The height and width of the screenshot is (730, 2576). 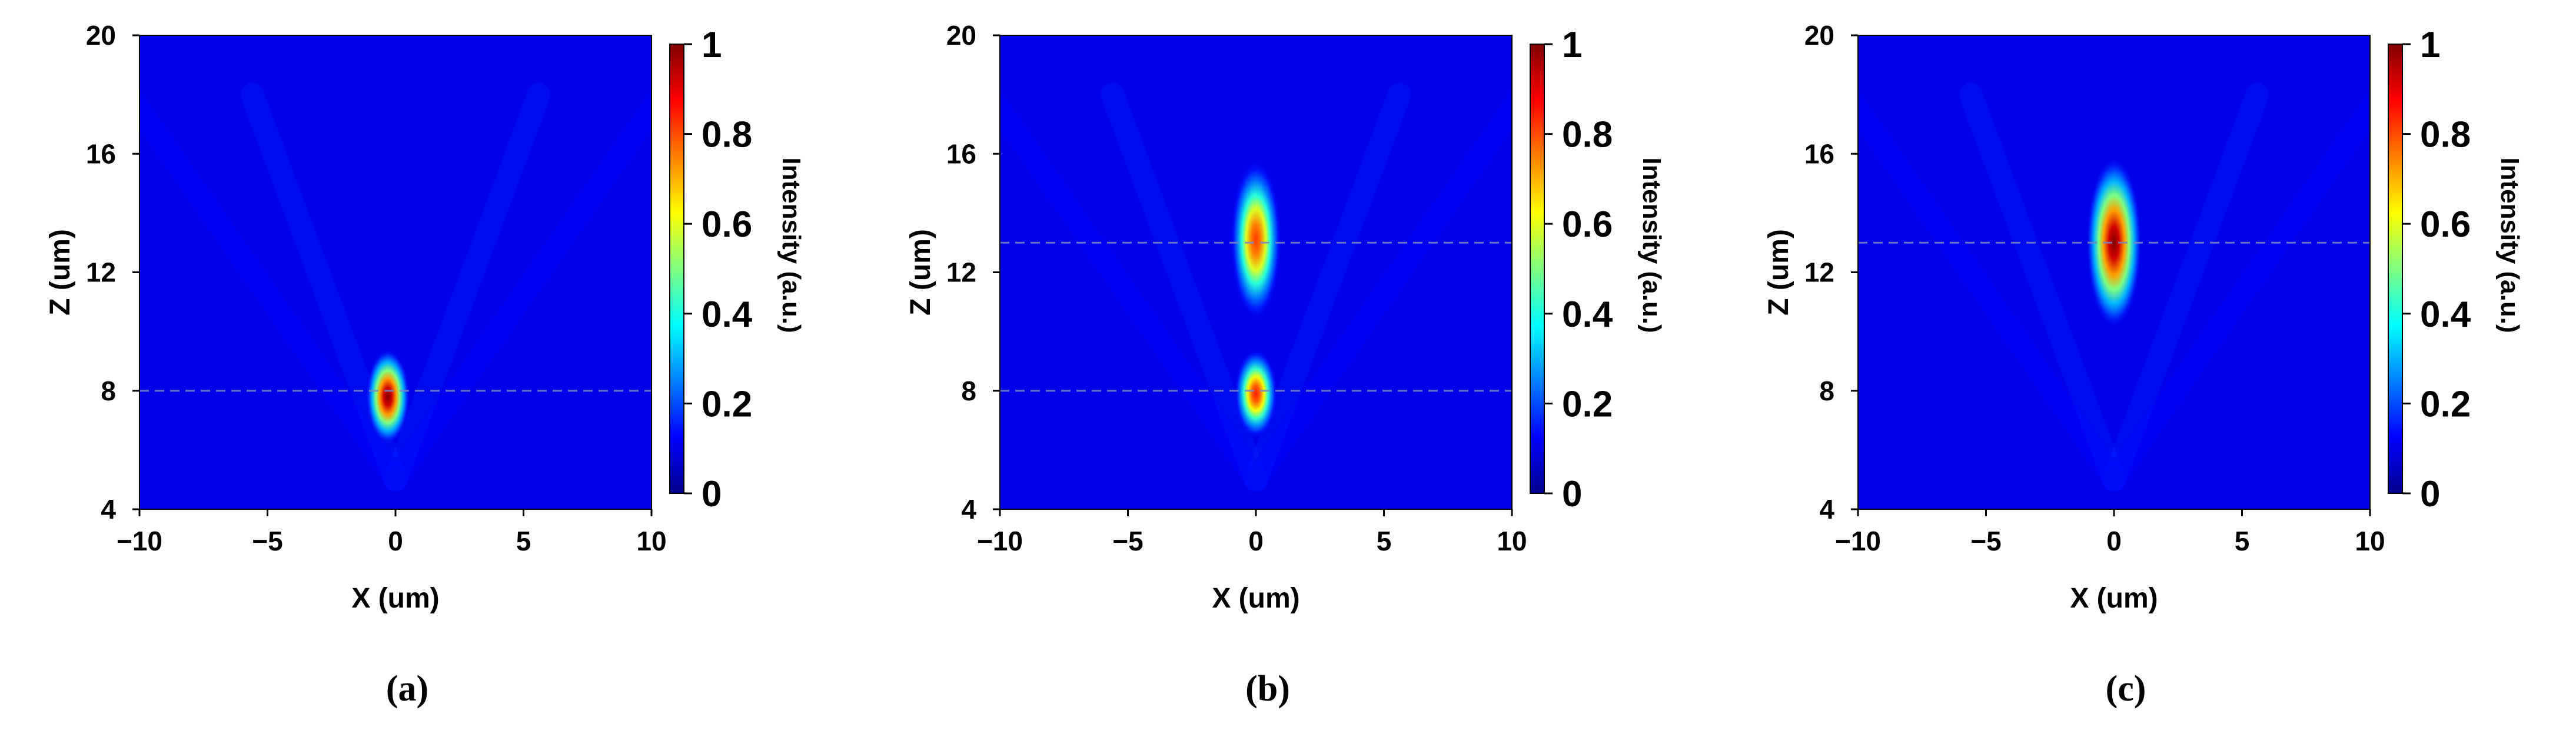 What do you see at coordinates (1267, 689) in the screenshot?
I see `panel-label: (b)` at bounding box center [1267, 689].